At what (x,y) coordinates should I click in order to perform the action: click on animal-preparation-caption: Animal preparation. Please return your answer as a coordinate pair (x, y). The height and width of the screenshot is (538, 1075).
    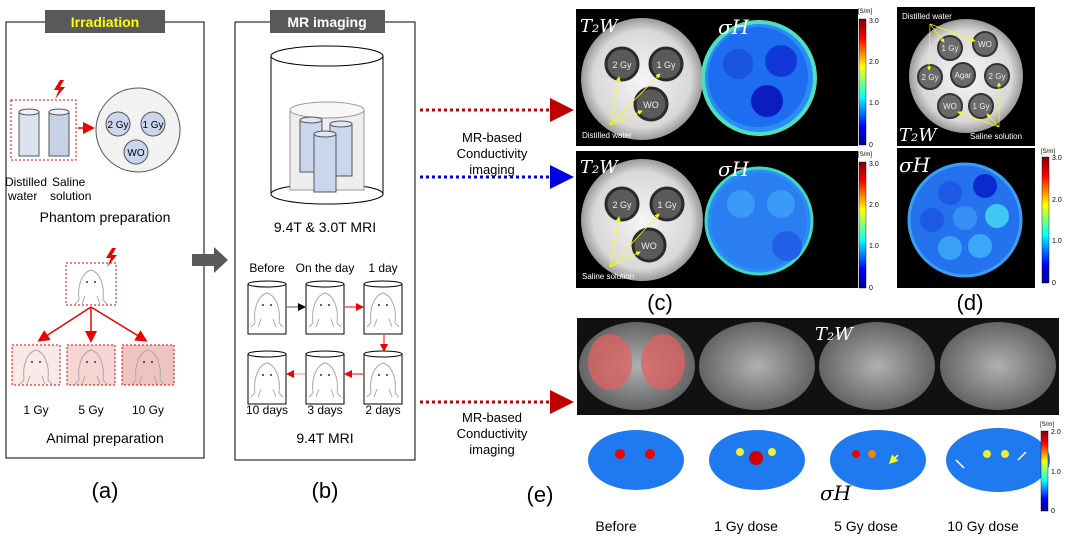
    Looking at the image, I should click on (105, 438).